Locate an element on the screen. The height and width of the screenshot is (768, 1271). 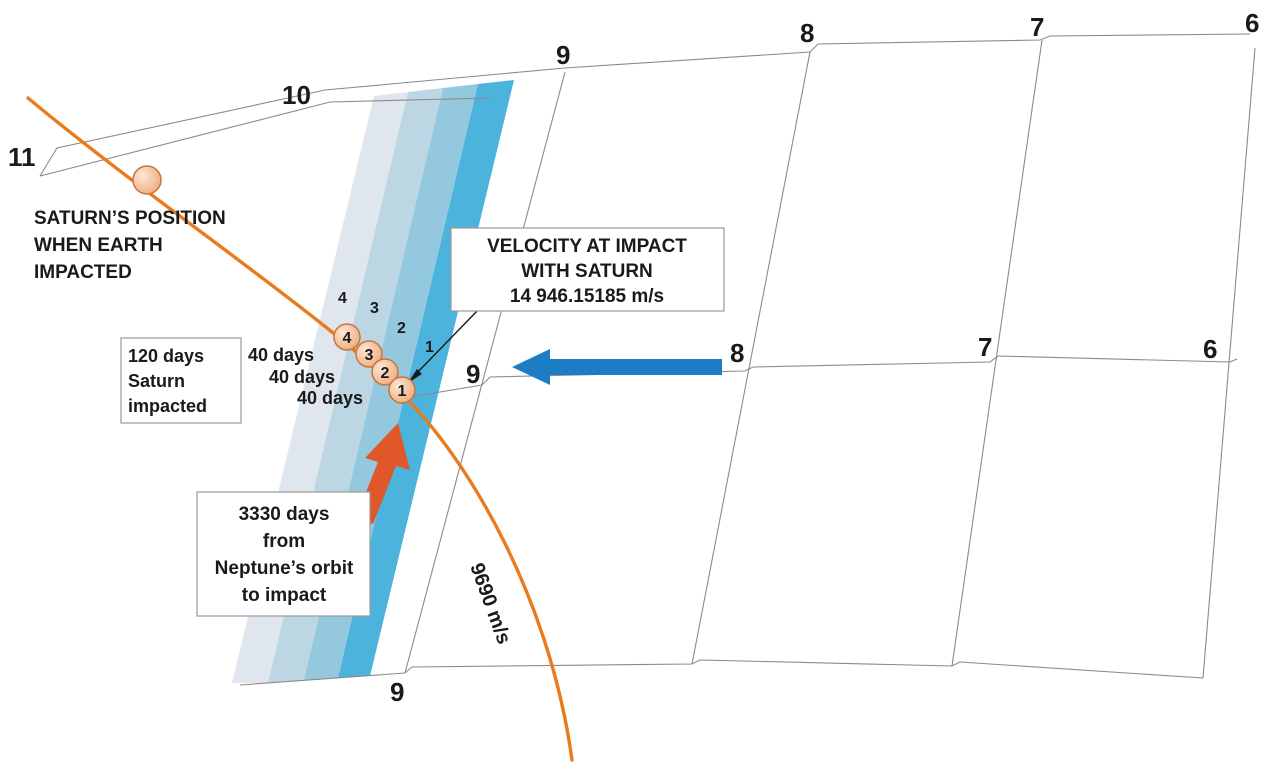
grid-number-top-6: 6 is located at coordinates (1252, 23).